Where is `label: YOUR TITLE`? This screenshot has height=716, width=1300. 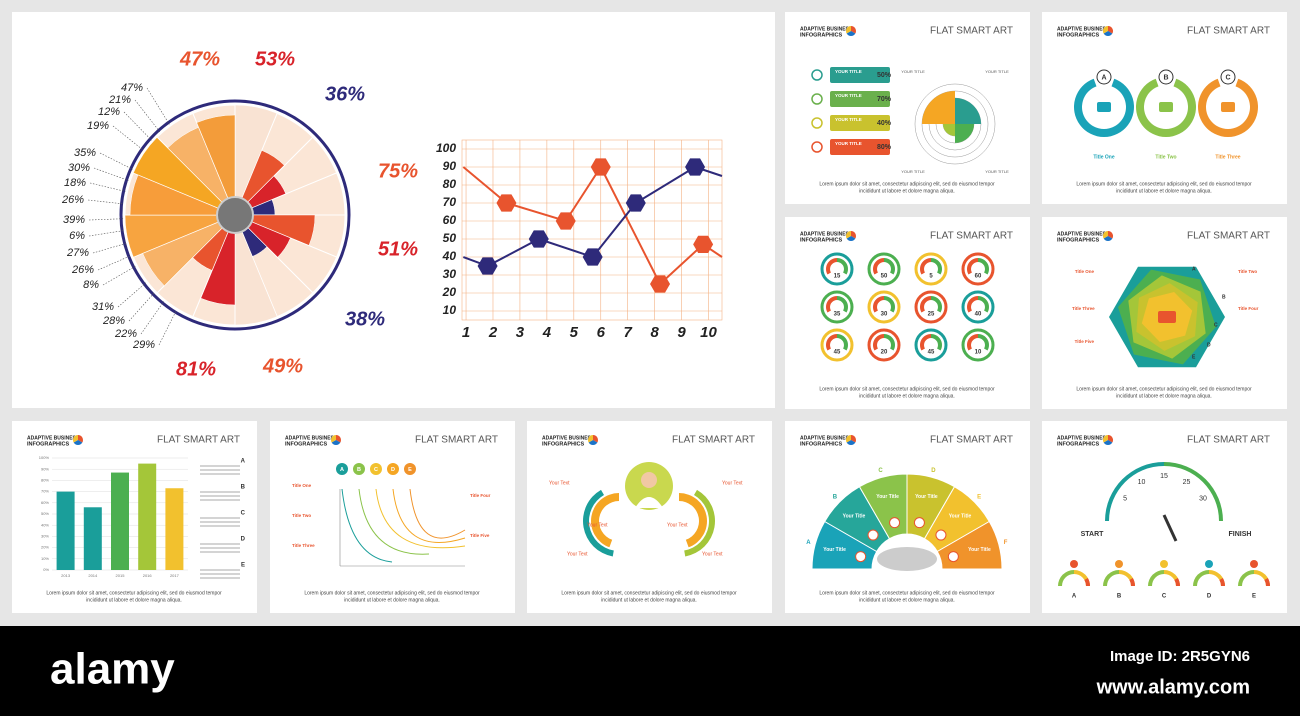
label: YOUR TITLE is located at coordinates (848, 71).